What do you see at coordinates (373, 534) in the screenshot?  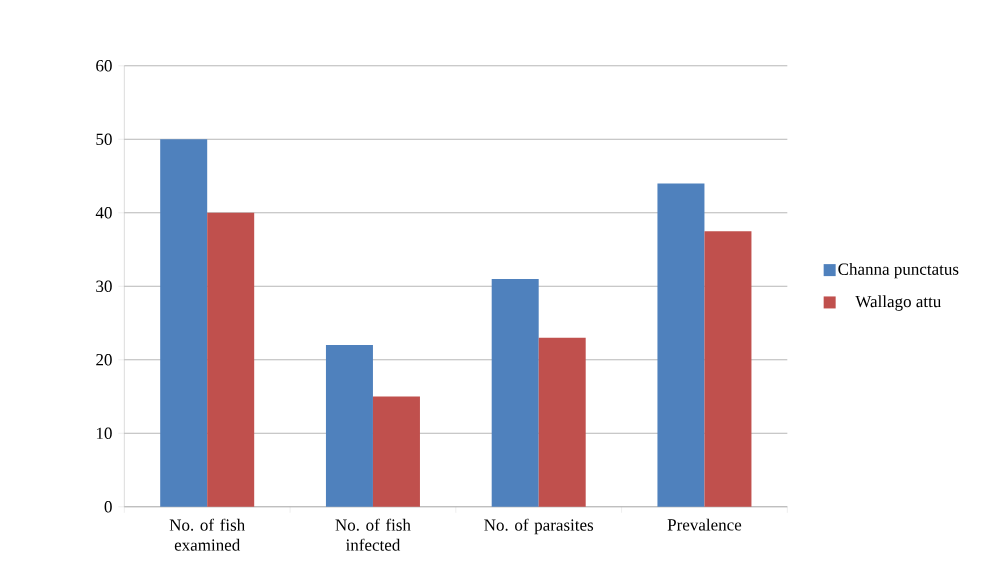 I see `x-tick-label: No. of fish infected` at bounding box center [373, 534].